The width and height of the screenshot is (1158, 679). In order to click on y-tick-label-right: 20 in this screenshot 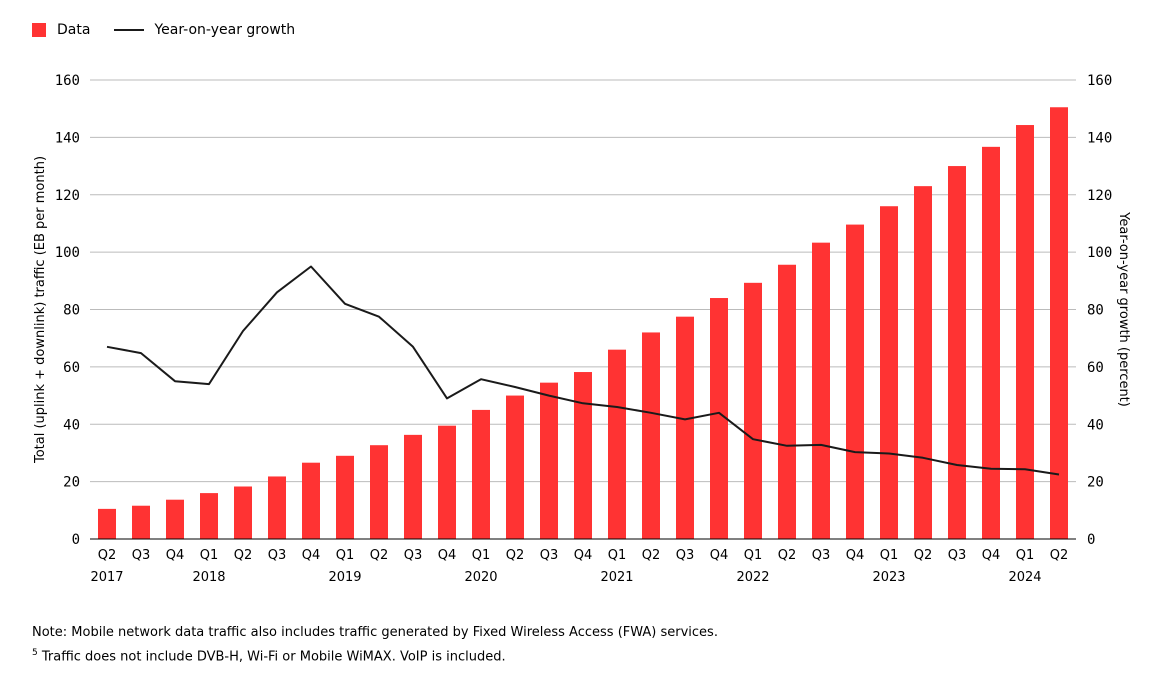, I will do `click(1095, 483)`.